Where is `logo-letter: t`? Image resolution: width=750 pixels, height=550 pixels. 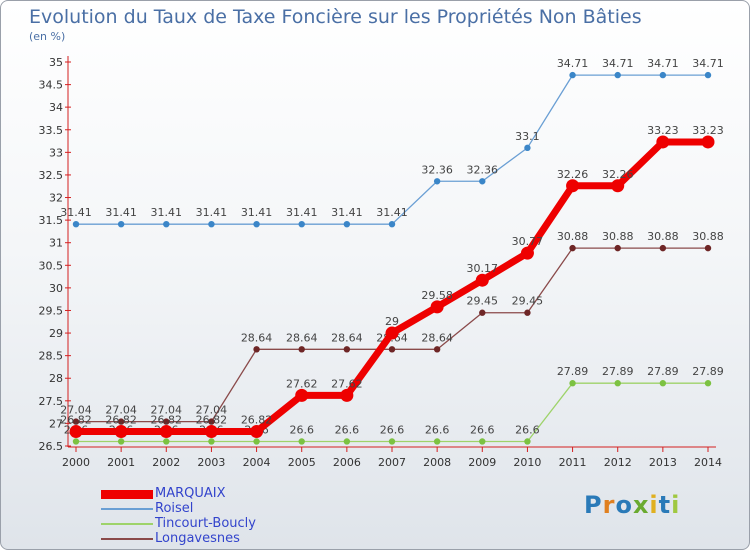
logo-letter: t is located at coordinates (665, 505).